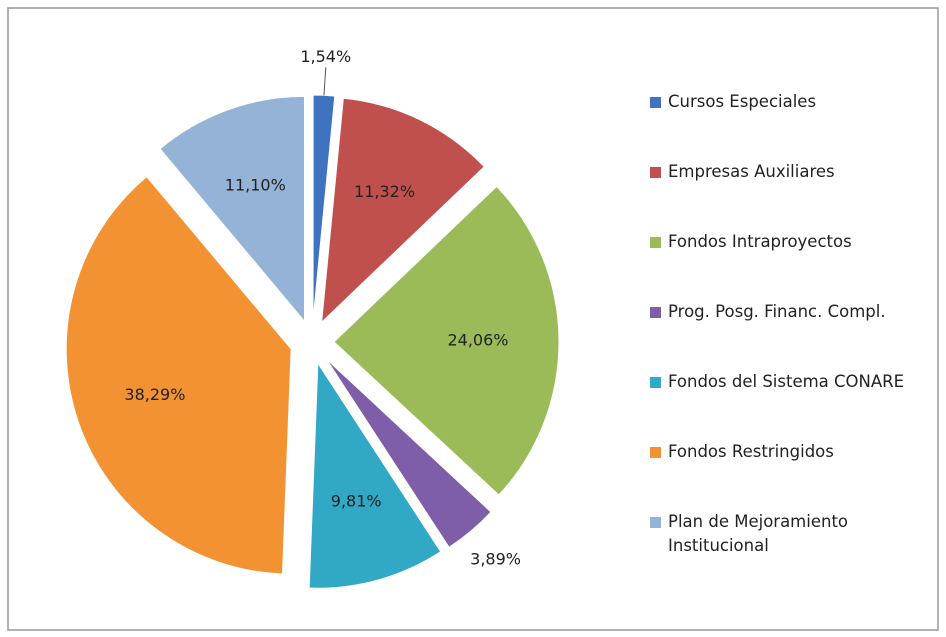 Image resolution: width=946 pixels, height=637 pixels. What do you see at coordinates (325, 81) in the screenshot?
I see `leader-line` at bounding box center [325, 81].